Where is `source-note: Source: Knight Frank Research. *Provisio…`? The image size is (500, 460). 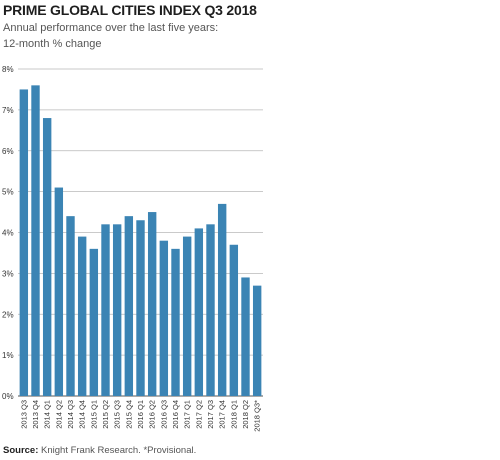
source-note: Source: Knight Frank Research. *Provisio… is located at coordinates (99, 450).